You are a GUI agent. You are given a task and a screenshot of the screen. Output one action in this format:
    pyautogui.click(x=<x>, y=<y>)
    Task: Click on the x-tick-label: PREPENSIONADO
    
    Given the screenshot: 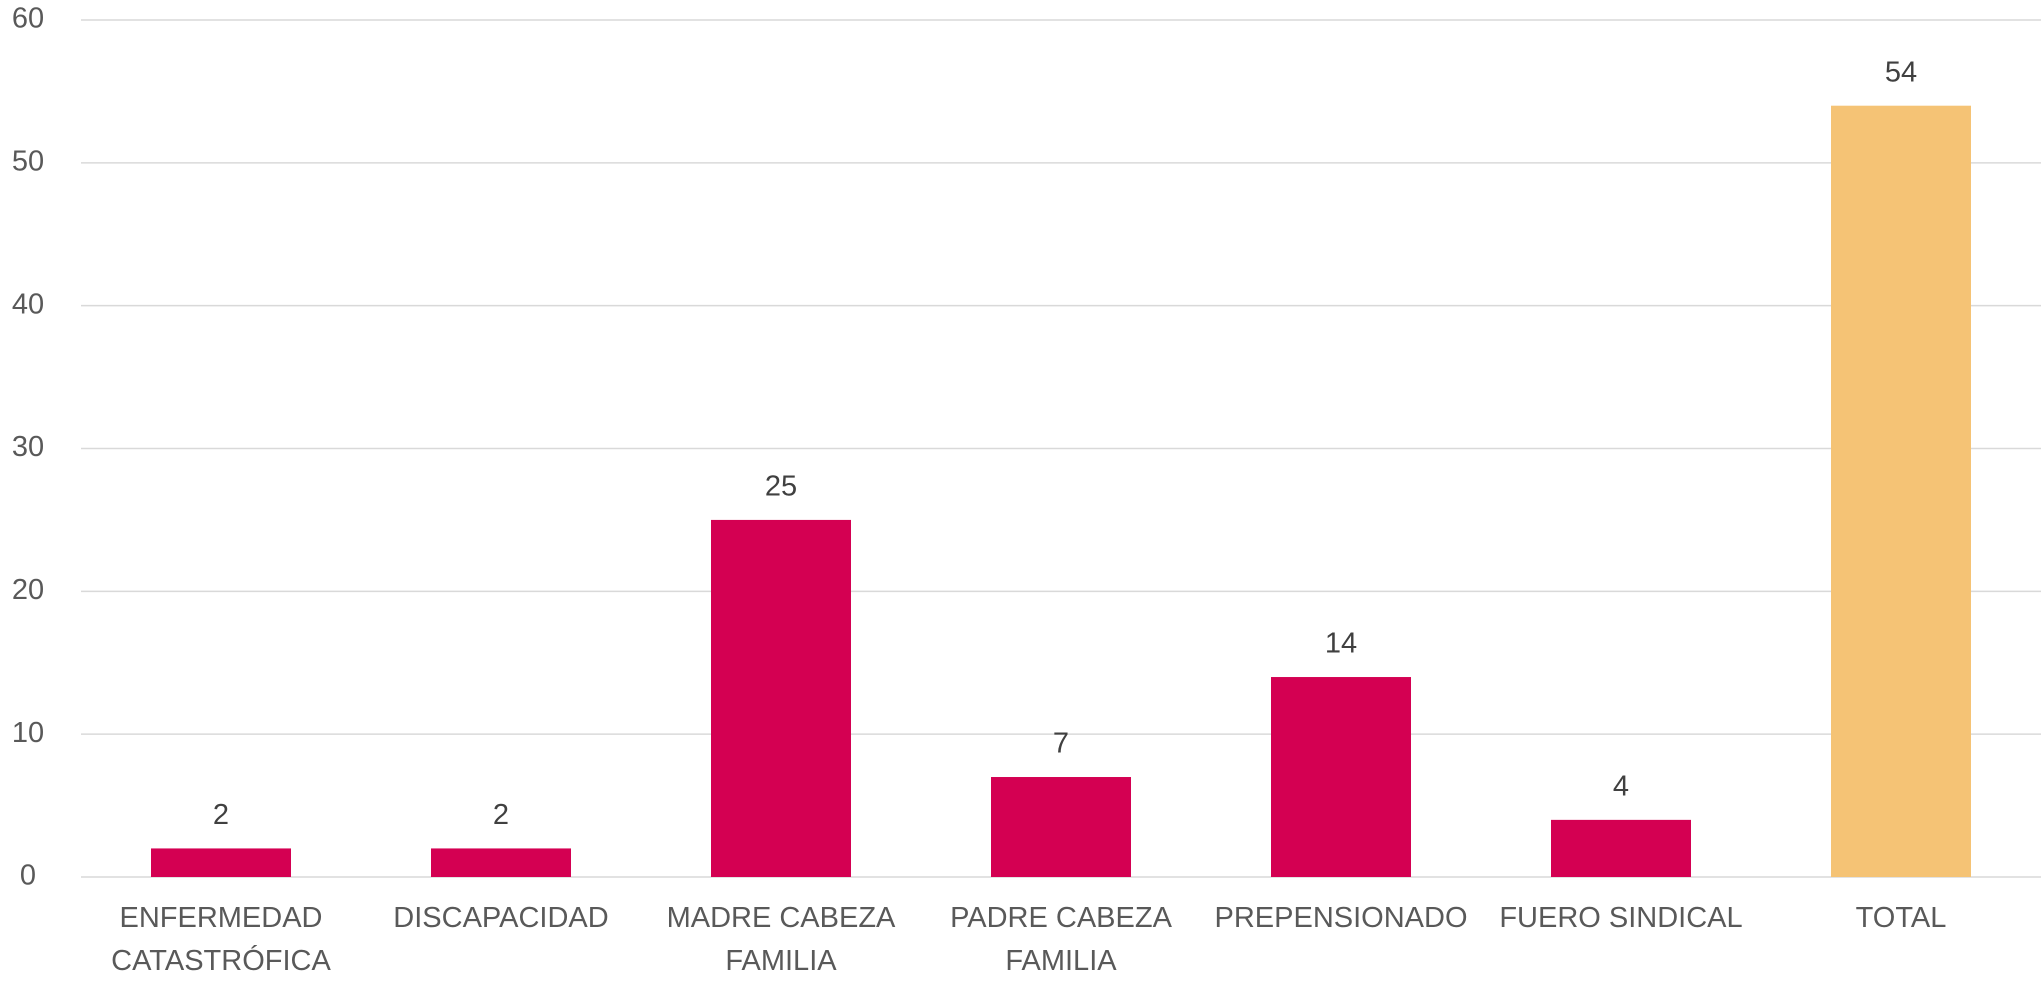 What is the action you would take?
    pyautogui.click(x=1341, y=918)
    